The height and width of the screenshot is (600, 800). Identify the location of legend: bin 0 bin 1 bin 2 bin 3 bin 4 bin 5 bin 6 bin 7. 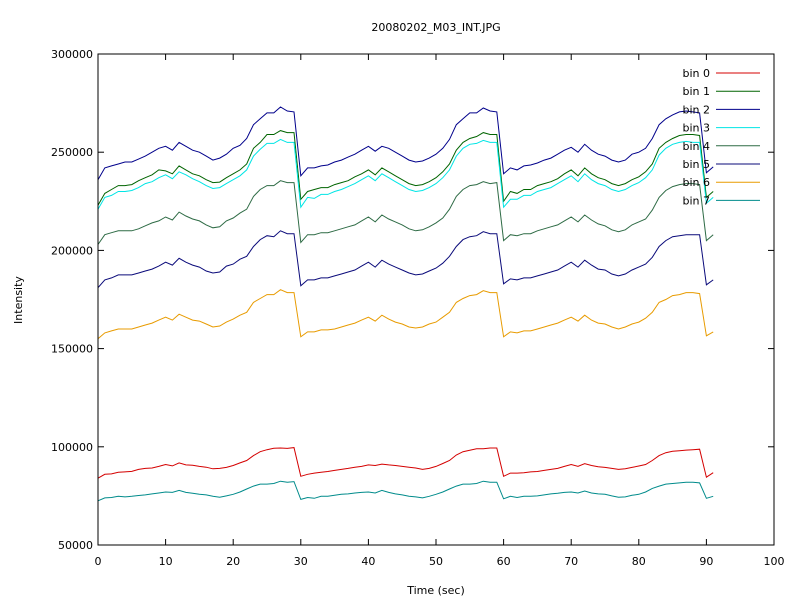
(721, 137).